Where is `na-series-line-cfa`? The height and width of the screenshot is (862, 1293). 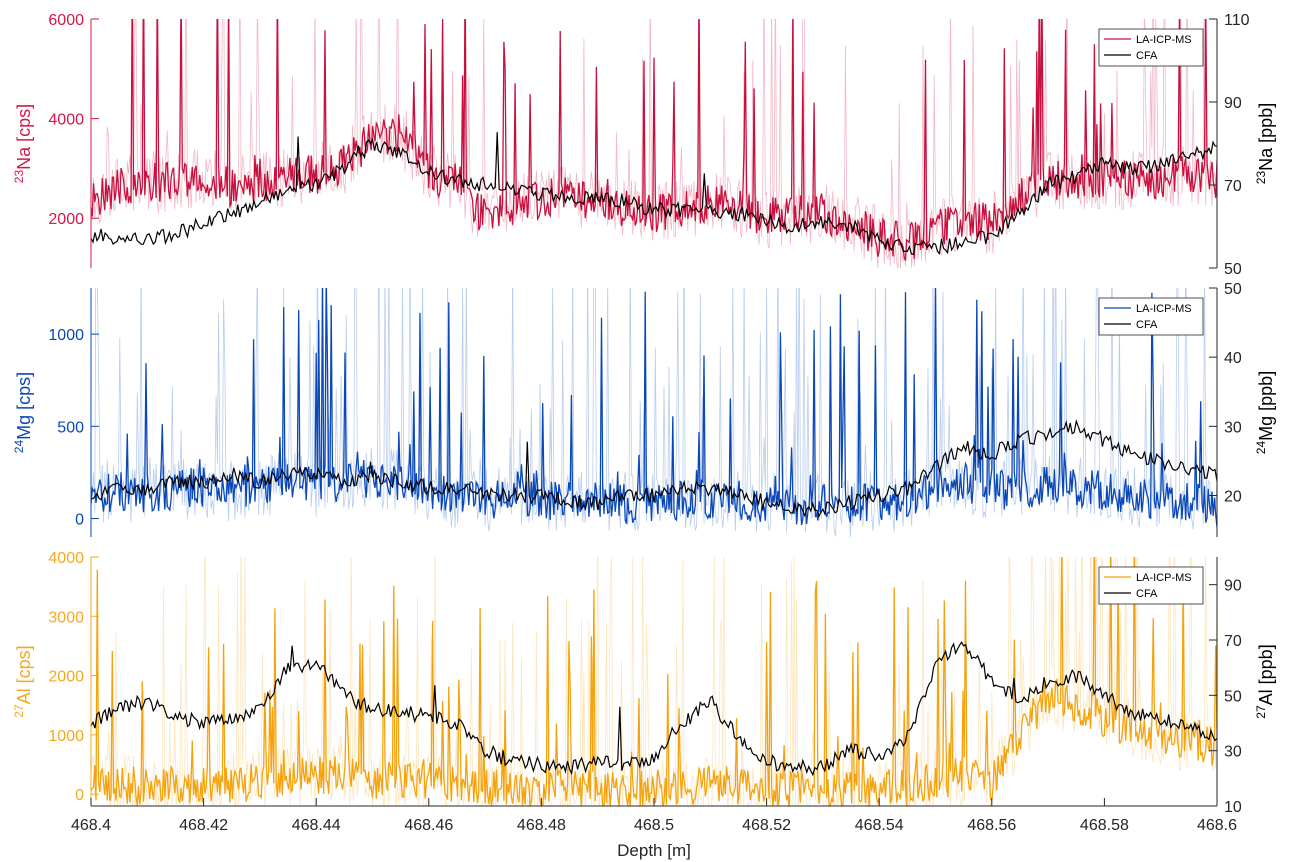 na-series-line-cfa is located at coordinates (654, 194).